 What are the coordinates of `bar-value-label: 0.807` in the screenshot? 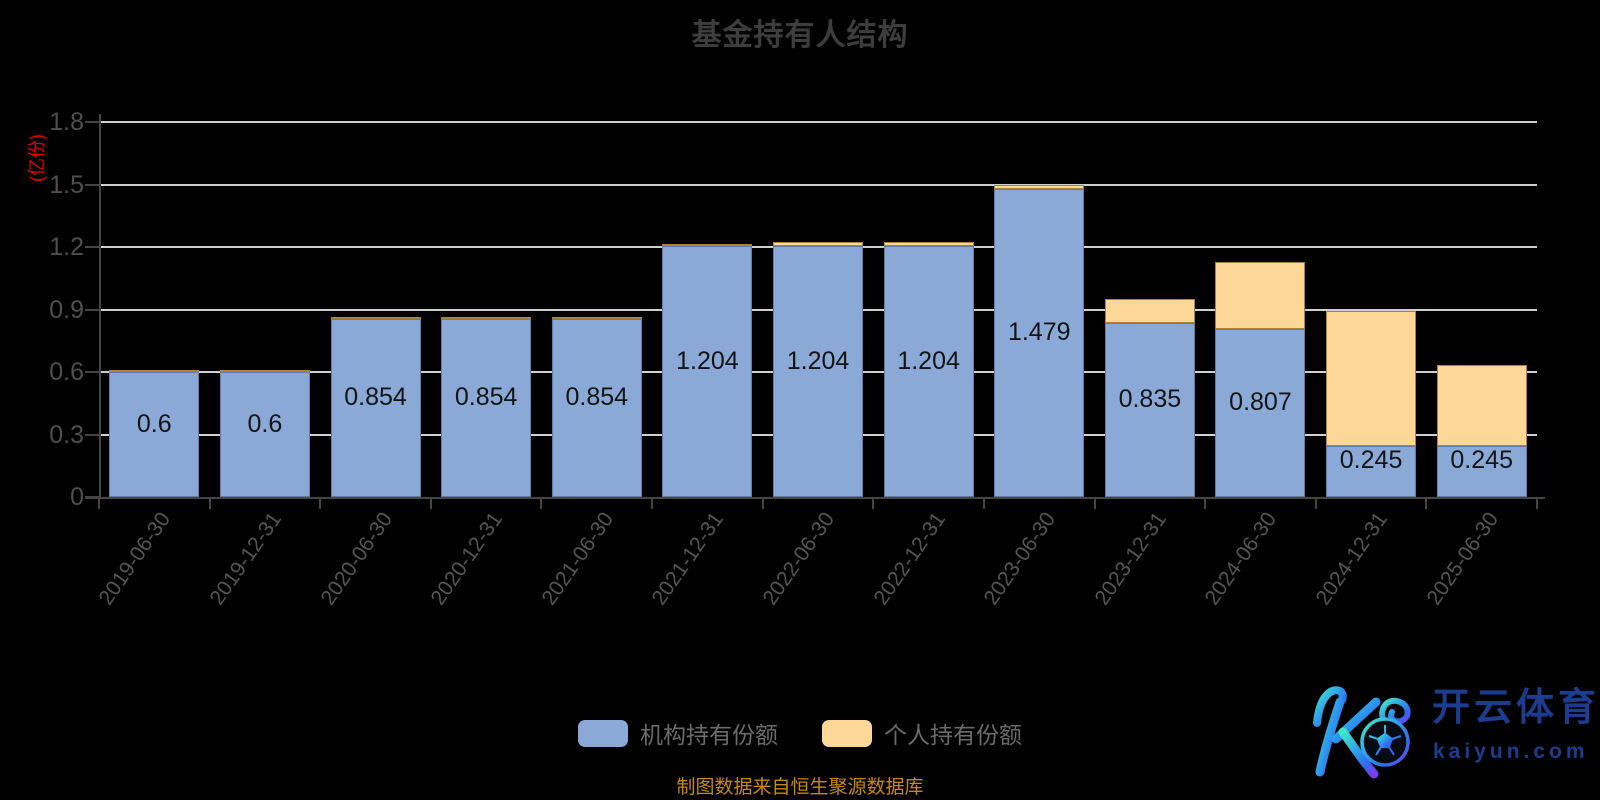 It's located at (1260, 401).